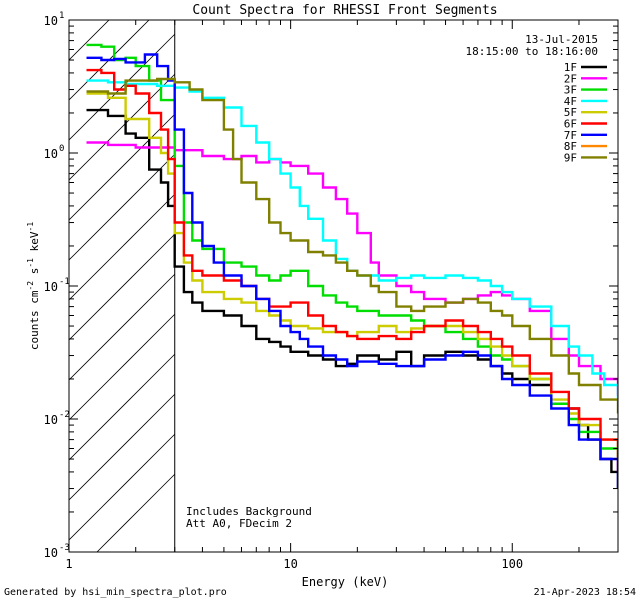  I want to click on x-tick-label: 100, so click(512, 564).